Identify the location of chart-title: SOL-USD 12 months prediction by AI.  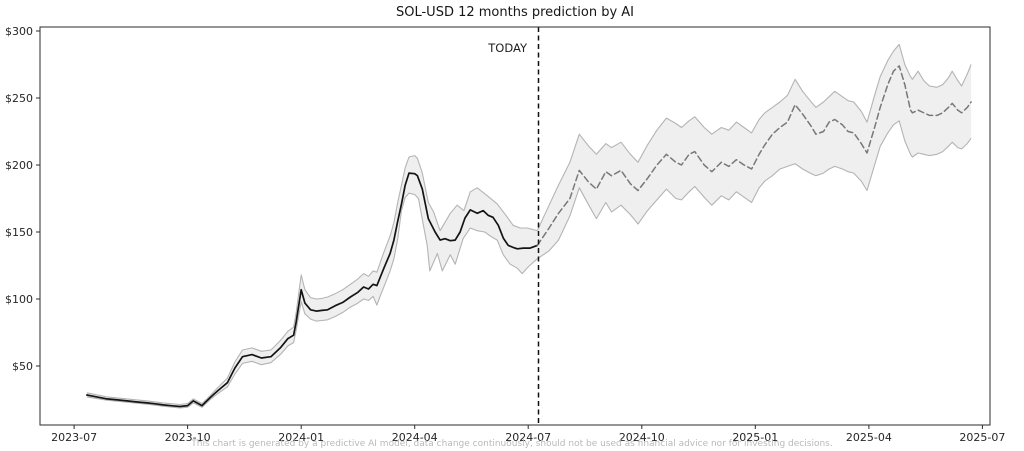
(515, 12).